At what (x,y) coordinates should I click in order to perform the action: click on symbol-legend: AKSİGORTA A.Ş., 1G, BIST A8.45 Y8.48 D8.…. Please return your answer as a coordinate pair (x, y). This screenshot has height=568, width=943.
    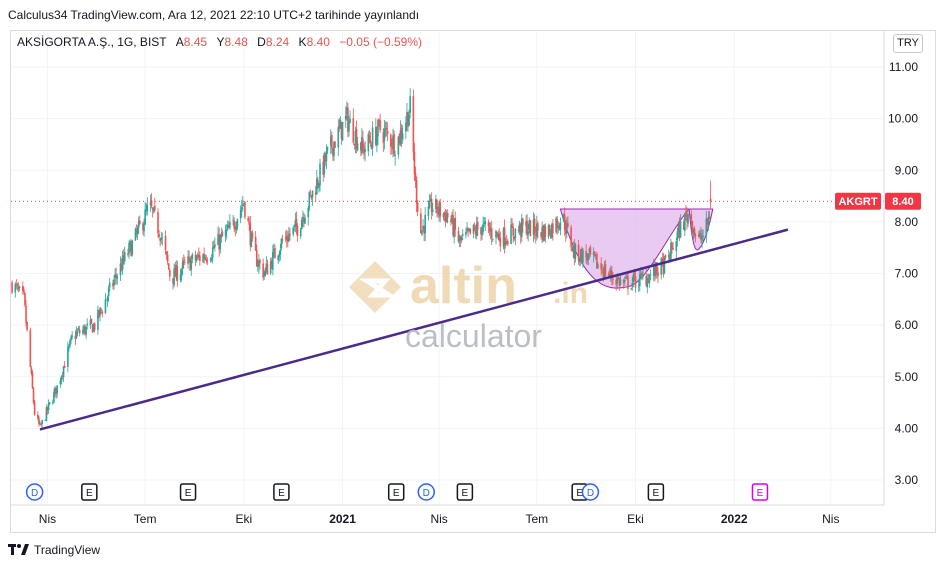
    Looking at the image, I should click on (219, 42).